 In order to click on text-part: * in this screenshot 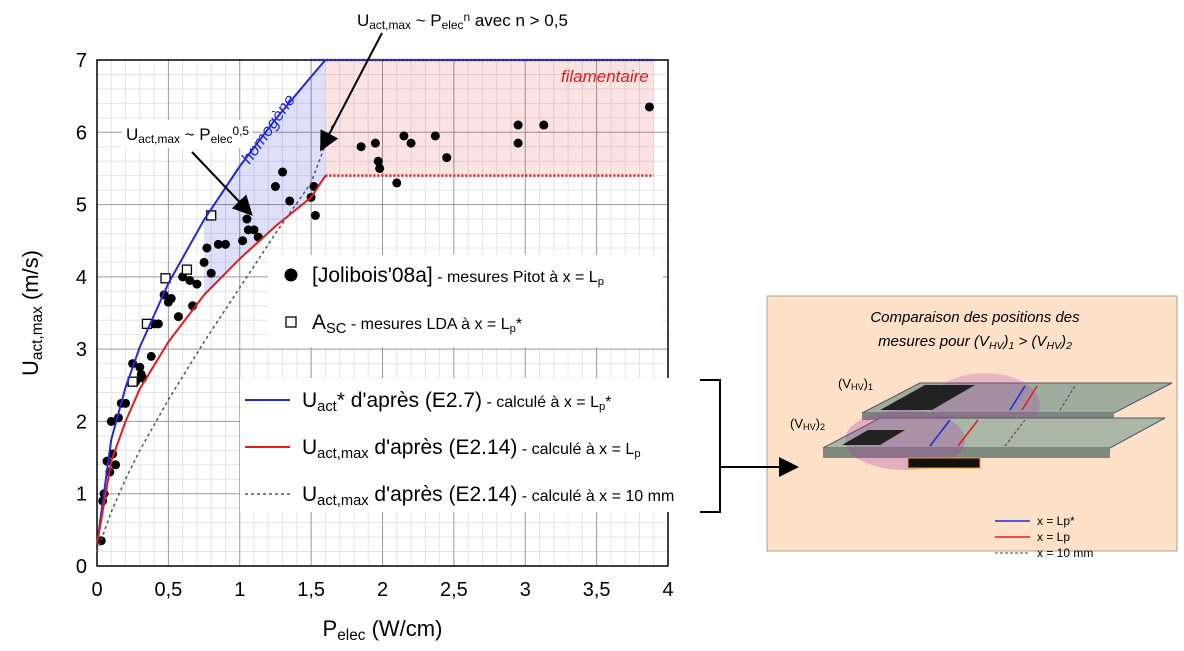, I will do `click(608, 402)`.